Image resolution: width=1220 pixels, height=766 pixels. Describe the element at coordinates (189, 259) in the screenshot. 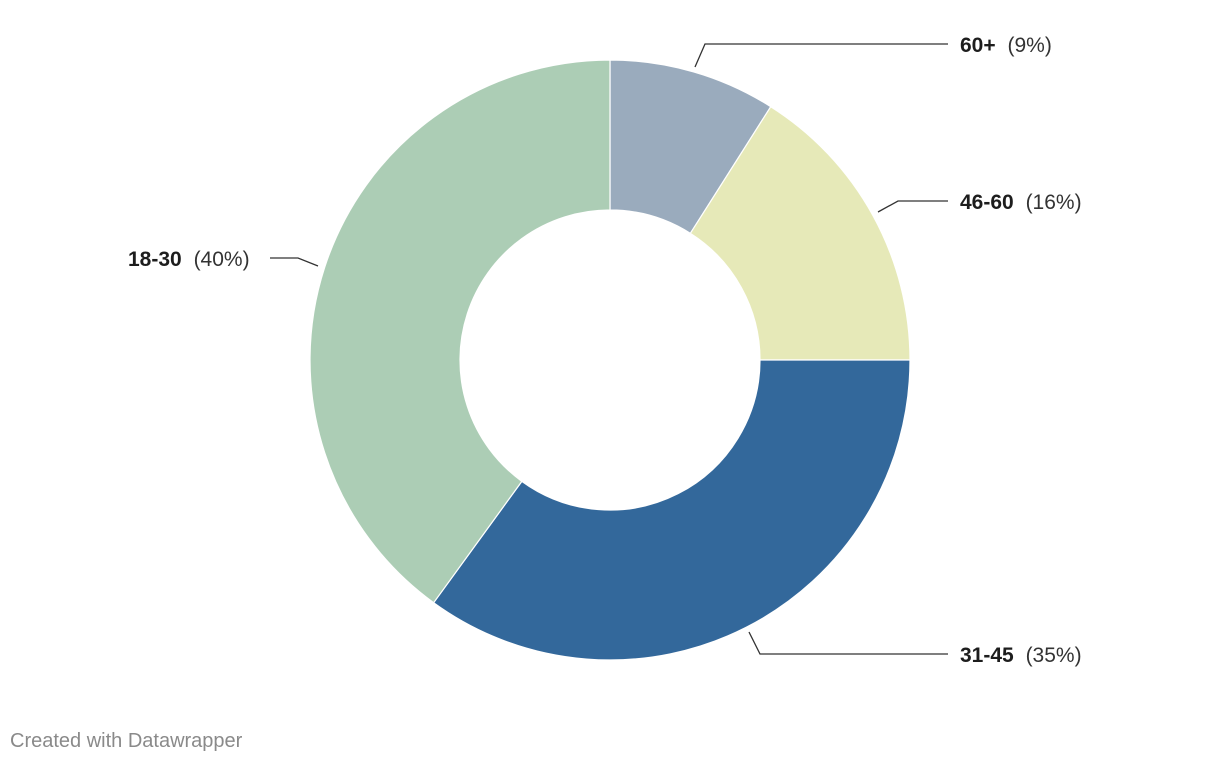

I see `label-18-30: 18-30 (40%)` at that location.